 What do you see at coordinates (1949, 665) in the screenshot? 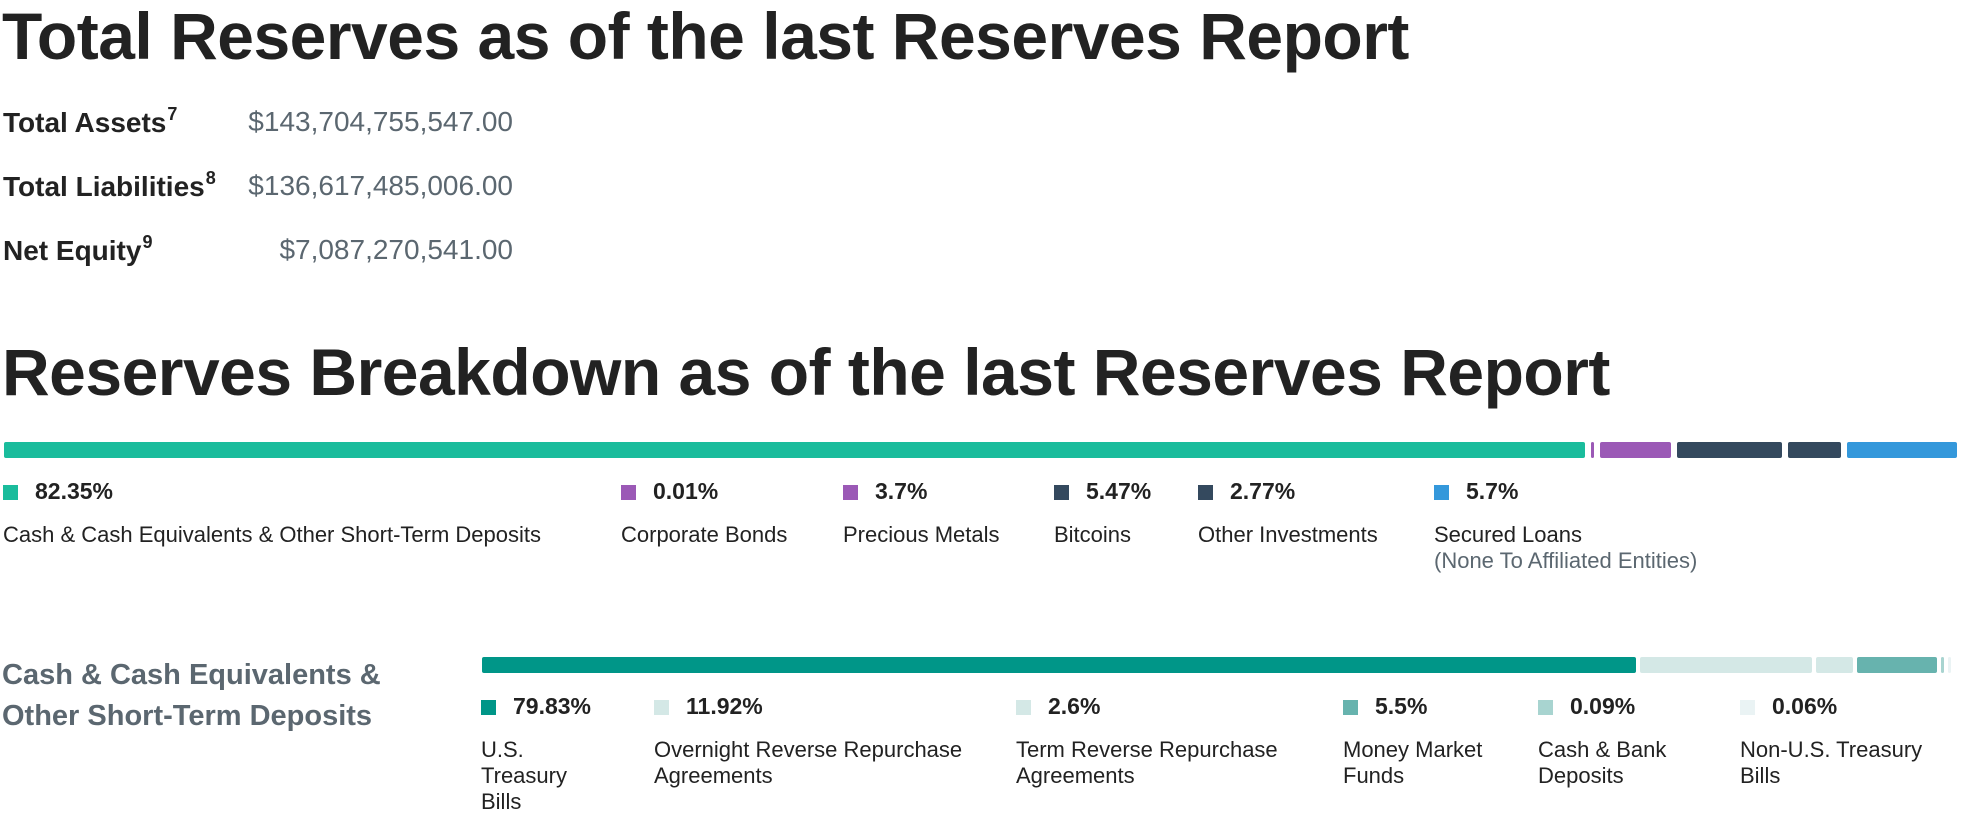
I see `bar-segment-non-u-s-treasury-bills` at bounding box center [1949, 665].